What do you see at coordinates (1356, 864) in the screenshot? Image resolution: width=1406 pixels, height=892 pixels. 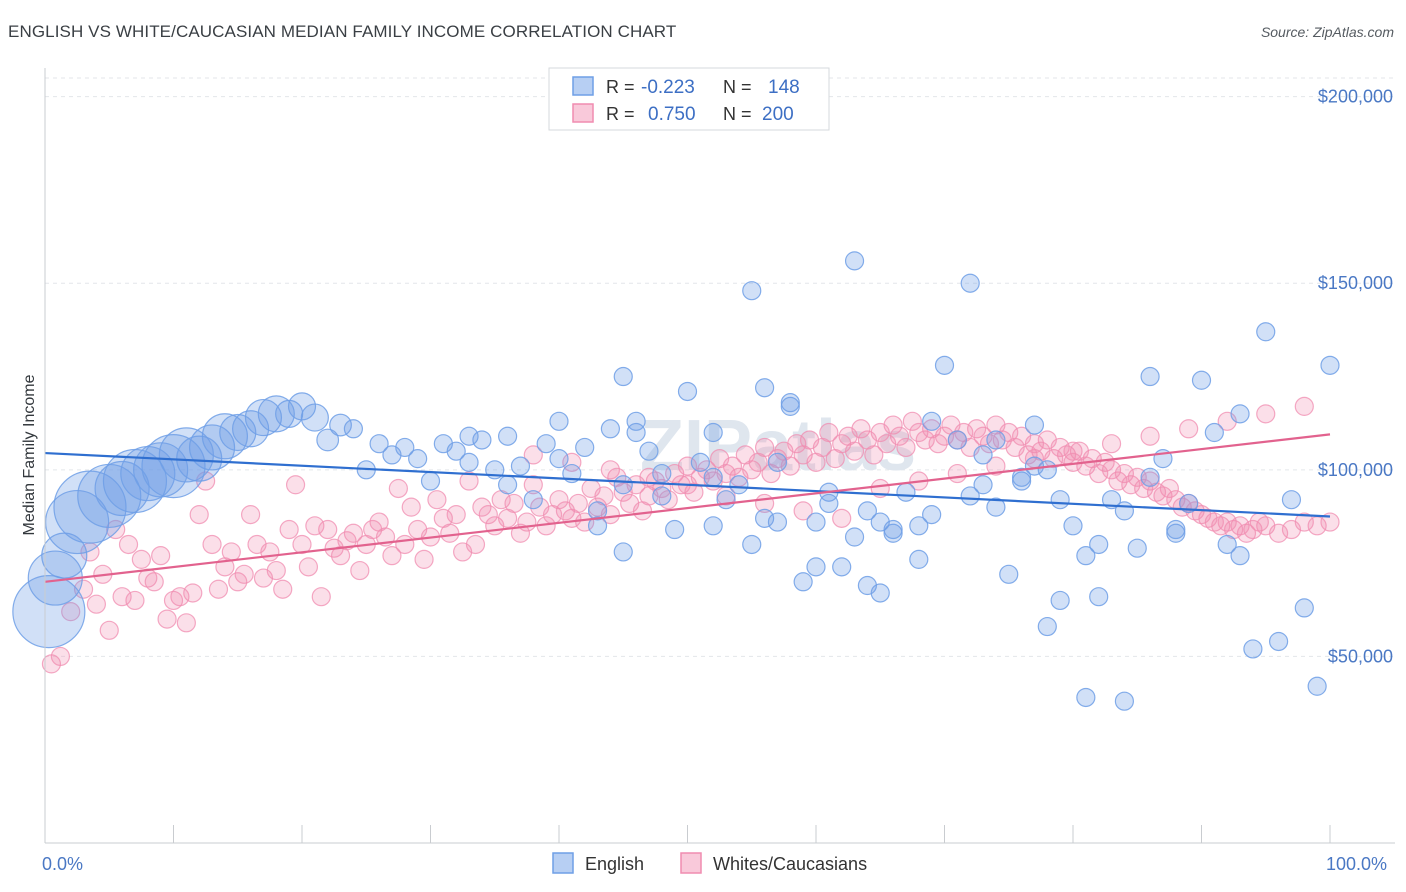 I see `x-tick-label-end: 100.0%` at bounding box center [1356, 864].